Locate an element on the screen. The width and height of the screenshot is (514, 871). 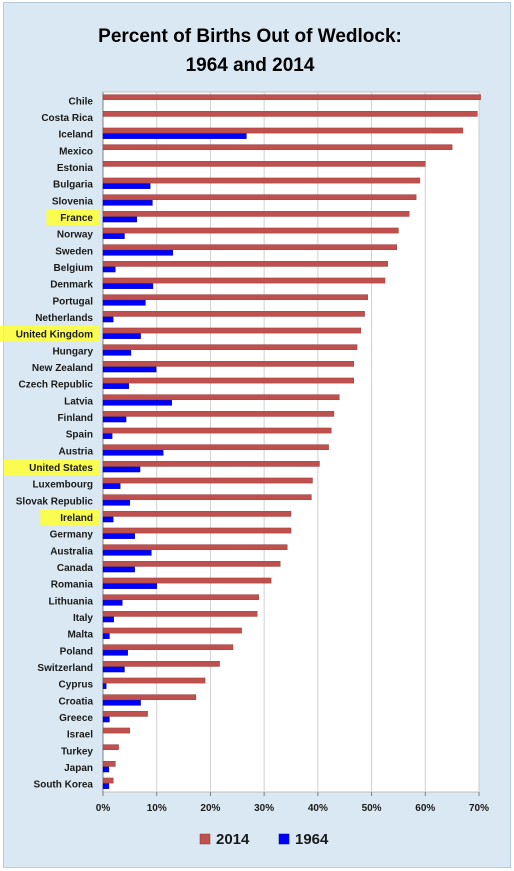
label-highlight-united-states is located at coordinates (51, 467).